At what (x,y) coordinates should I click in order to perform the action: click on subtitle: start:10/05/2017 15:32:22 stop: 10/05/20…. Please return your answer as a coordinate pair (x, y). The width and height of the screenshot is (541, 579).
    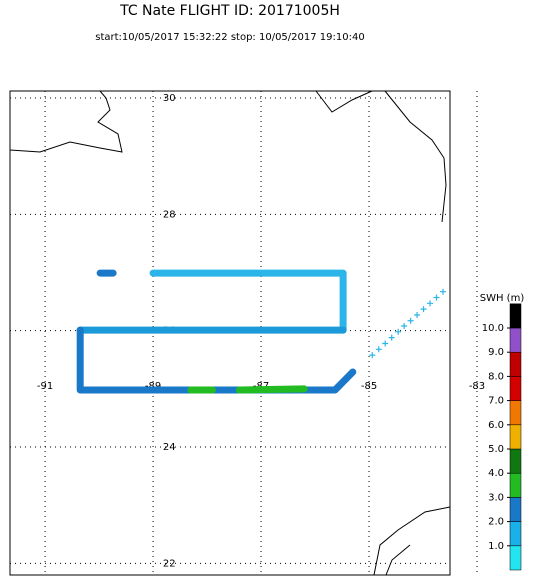
    Looking at the image, I should click on (229, 37).